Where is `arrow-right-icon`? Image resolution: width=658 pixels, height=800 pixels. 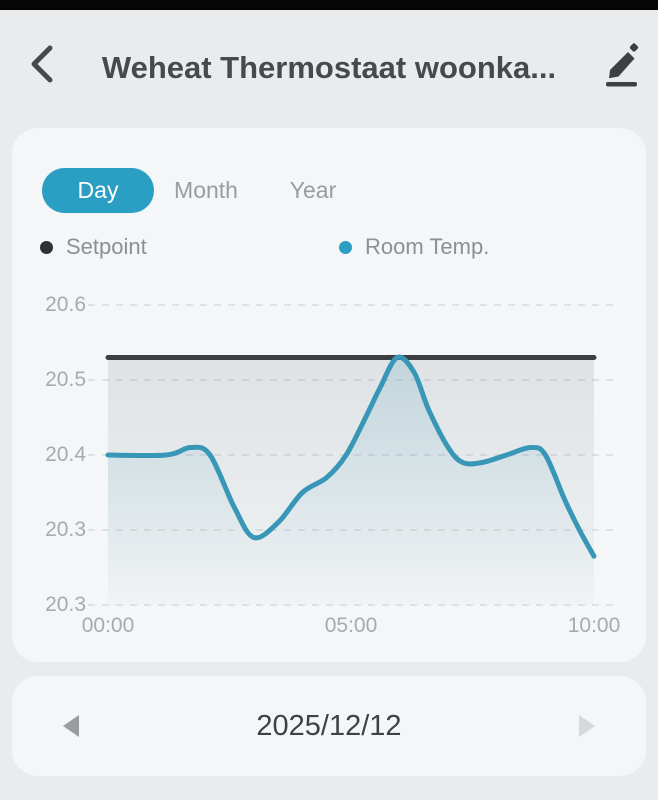
arrow-right-icon is located at coordinates (587, 726).